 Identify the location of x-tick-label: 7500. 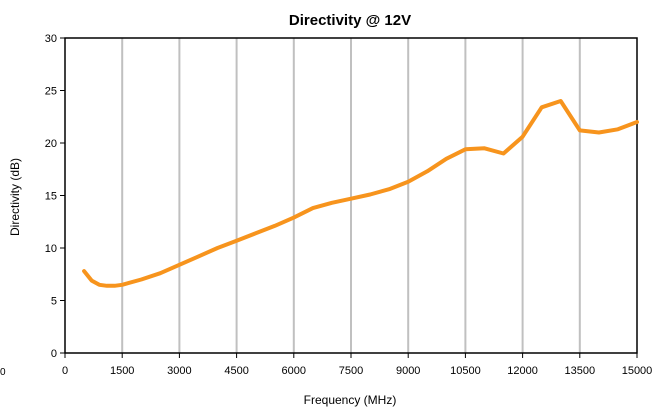
(351, 371).